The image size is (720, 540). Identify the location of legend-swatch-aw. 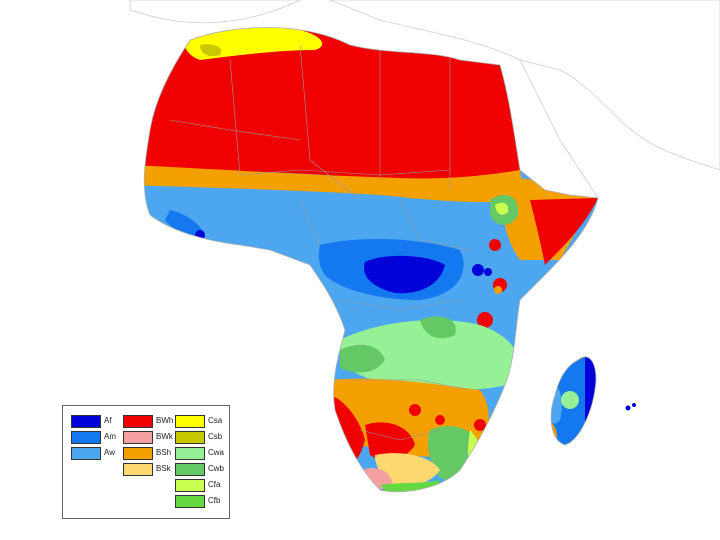
(86, 453).